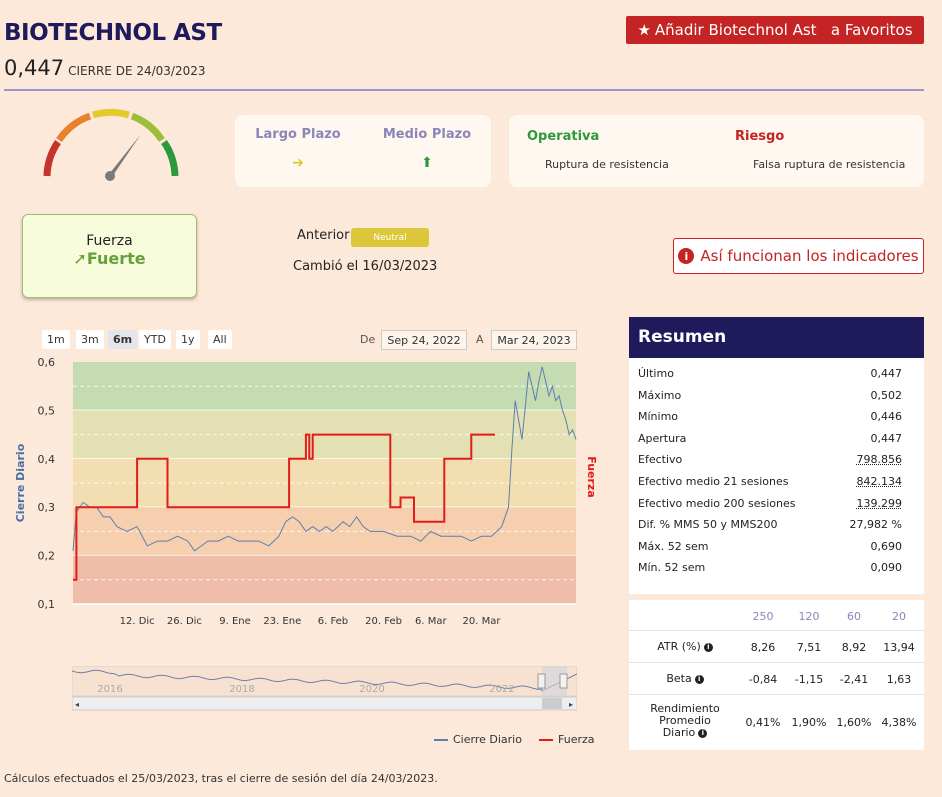  Describe the element at coordinates (480, 339) in the screenshot. I see `to-label: A` at that location.